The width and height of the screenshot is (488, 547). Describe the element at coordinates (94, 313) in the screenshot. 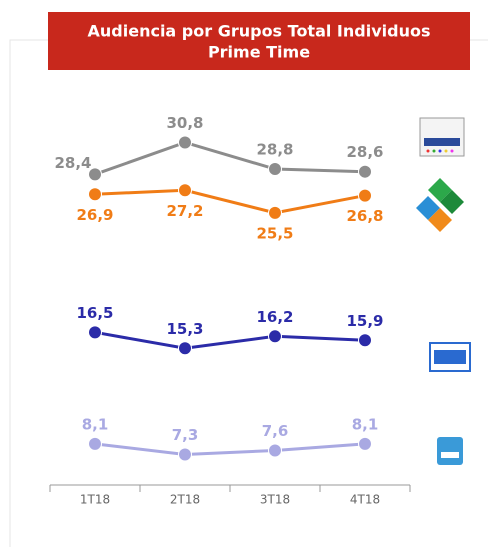

I see `value-label: 16,5` at that location.